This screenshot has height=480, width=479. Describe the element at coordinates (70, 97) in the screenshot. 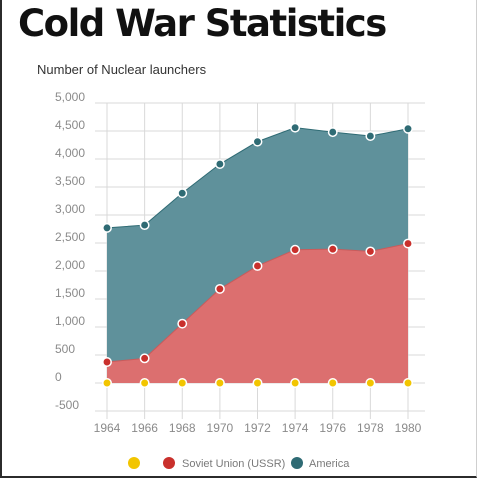

I see `y-tick-label: 5,000` at that location.